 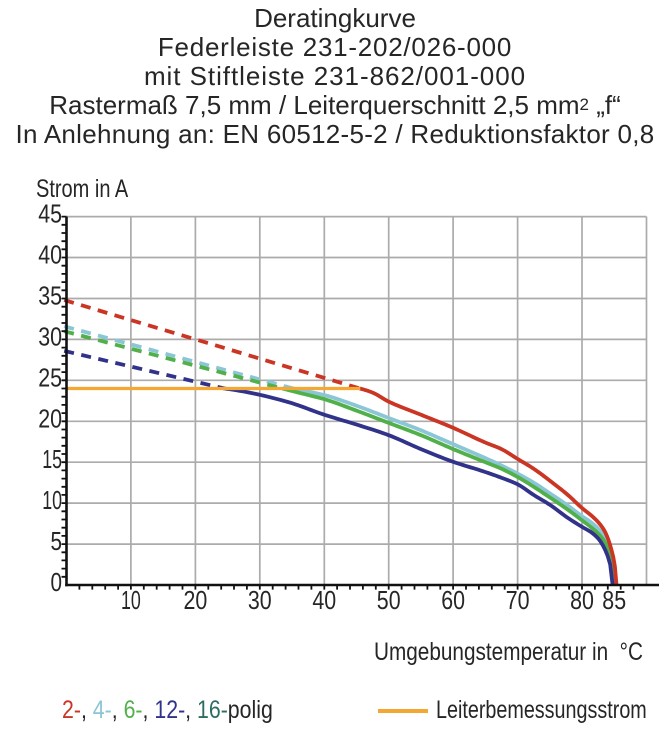 I want to click on svg-text: 15, so click(x=52, y=459).